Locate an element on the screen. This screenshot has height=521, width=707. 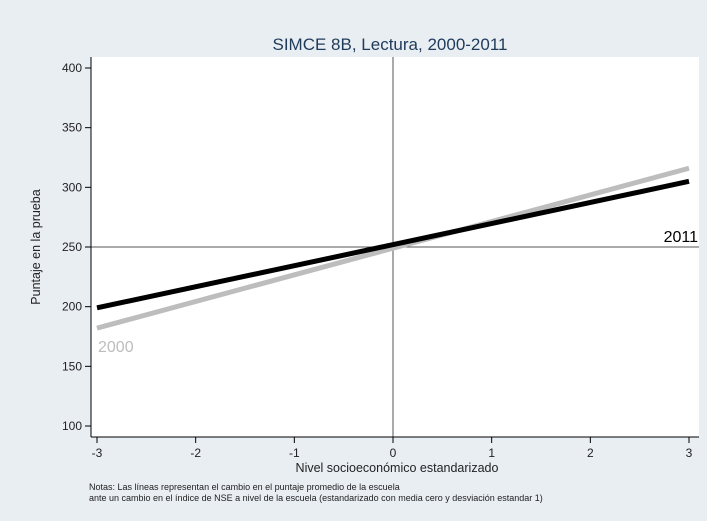
y-tick-label: 100 is located at coordinates (72, 426).